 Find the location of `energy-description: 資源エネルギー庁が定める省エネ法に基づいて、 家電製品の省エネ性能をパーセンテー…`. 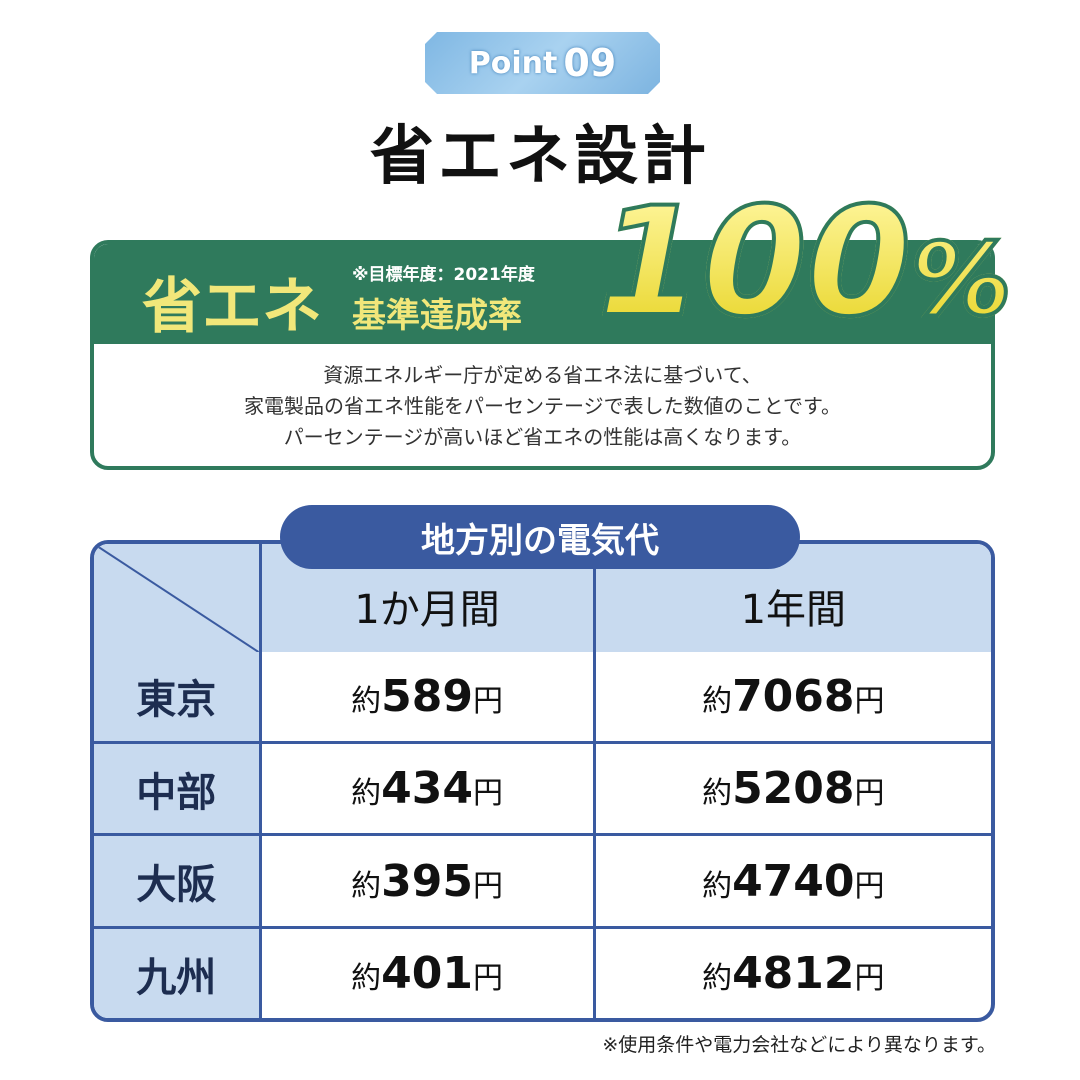

energy-description: 資源エネルギー庁が定める省エネ法に基づいて、 家電製品の省エネ性能をパーセンテー… is located at coordinates (542, 398).